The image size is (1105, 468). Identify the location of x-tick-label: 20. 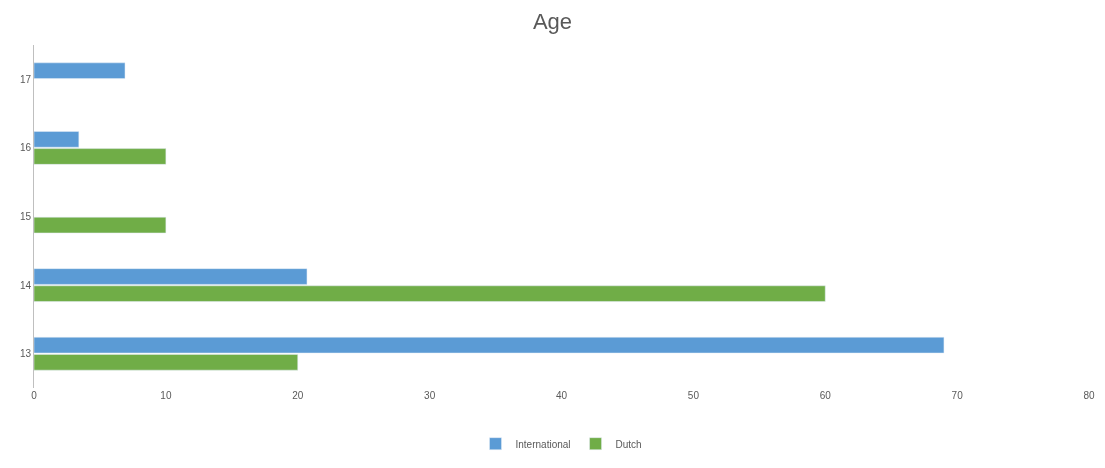
(298, 395).